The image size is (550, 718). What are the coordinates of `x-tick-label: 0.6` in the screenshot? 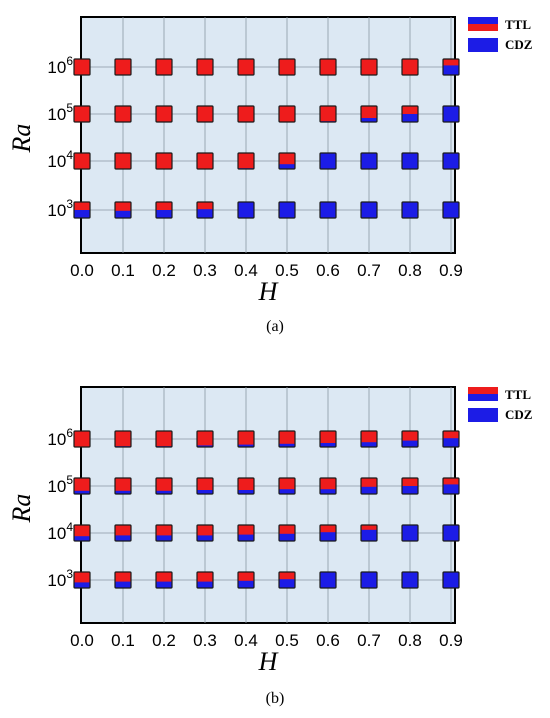 It's located at (328, 640).